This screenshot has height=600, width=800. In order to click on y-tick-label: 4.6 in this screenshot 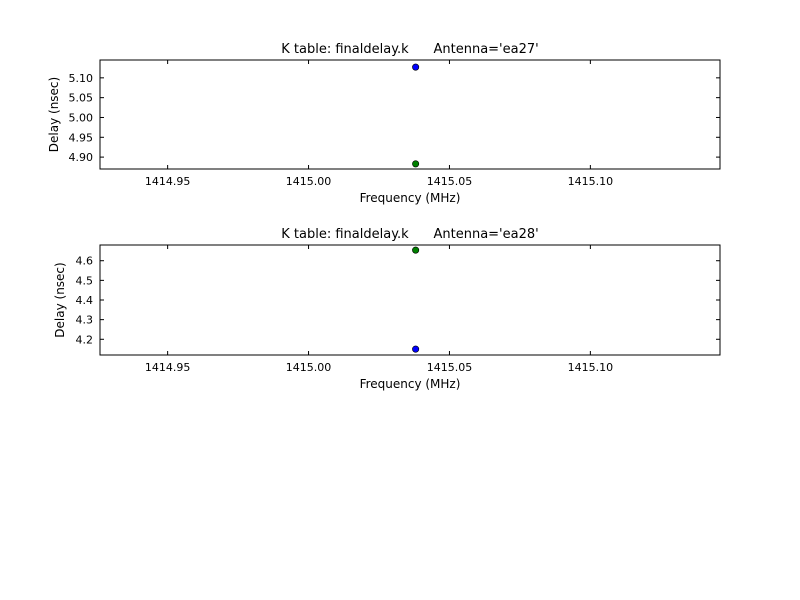, I will do `click(85, 261)`.